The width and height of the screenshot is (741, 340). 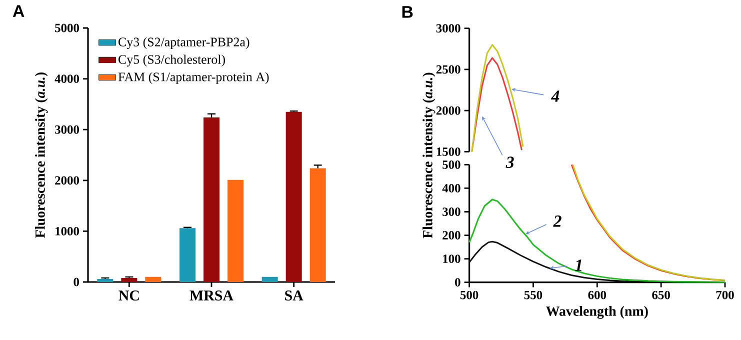 What do you see at coordinates (407, 12) in the screenshot?
I see `chart-title: B` at bounding box center [407, 12].